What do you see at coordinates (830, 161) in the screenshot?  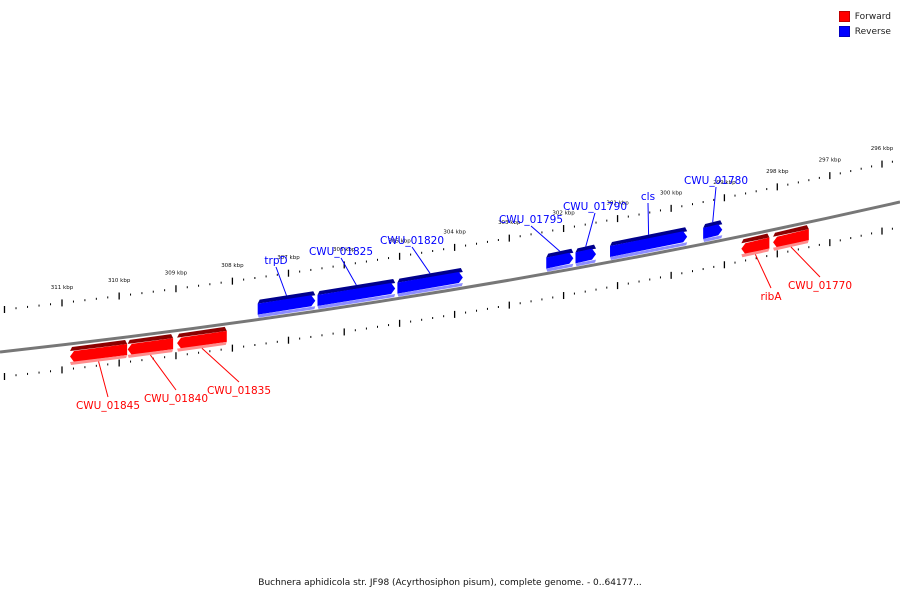 I see `ruler-label: 297 kbp` at bounding box center [830, 161].